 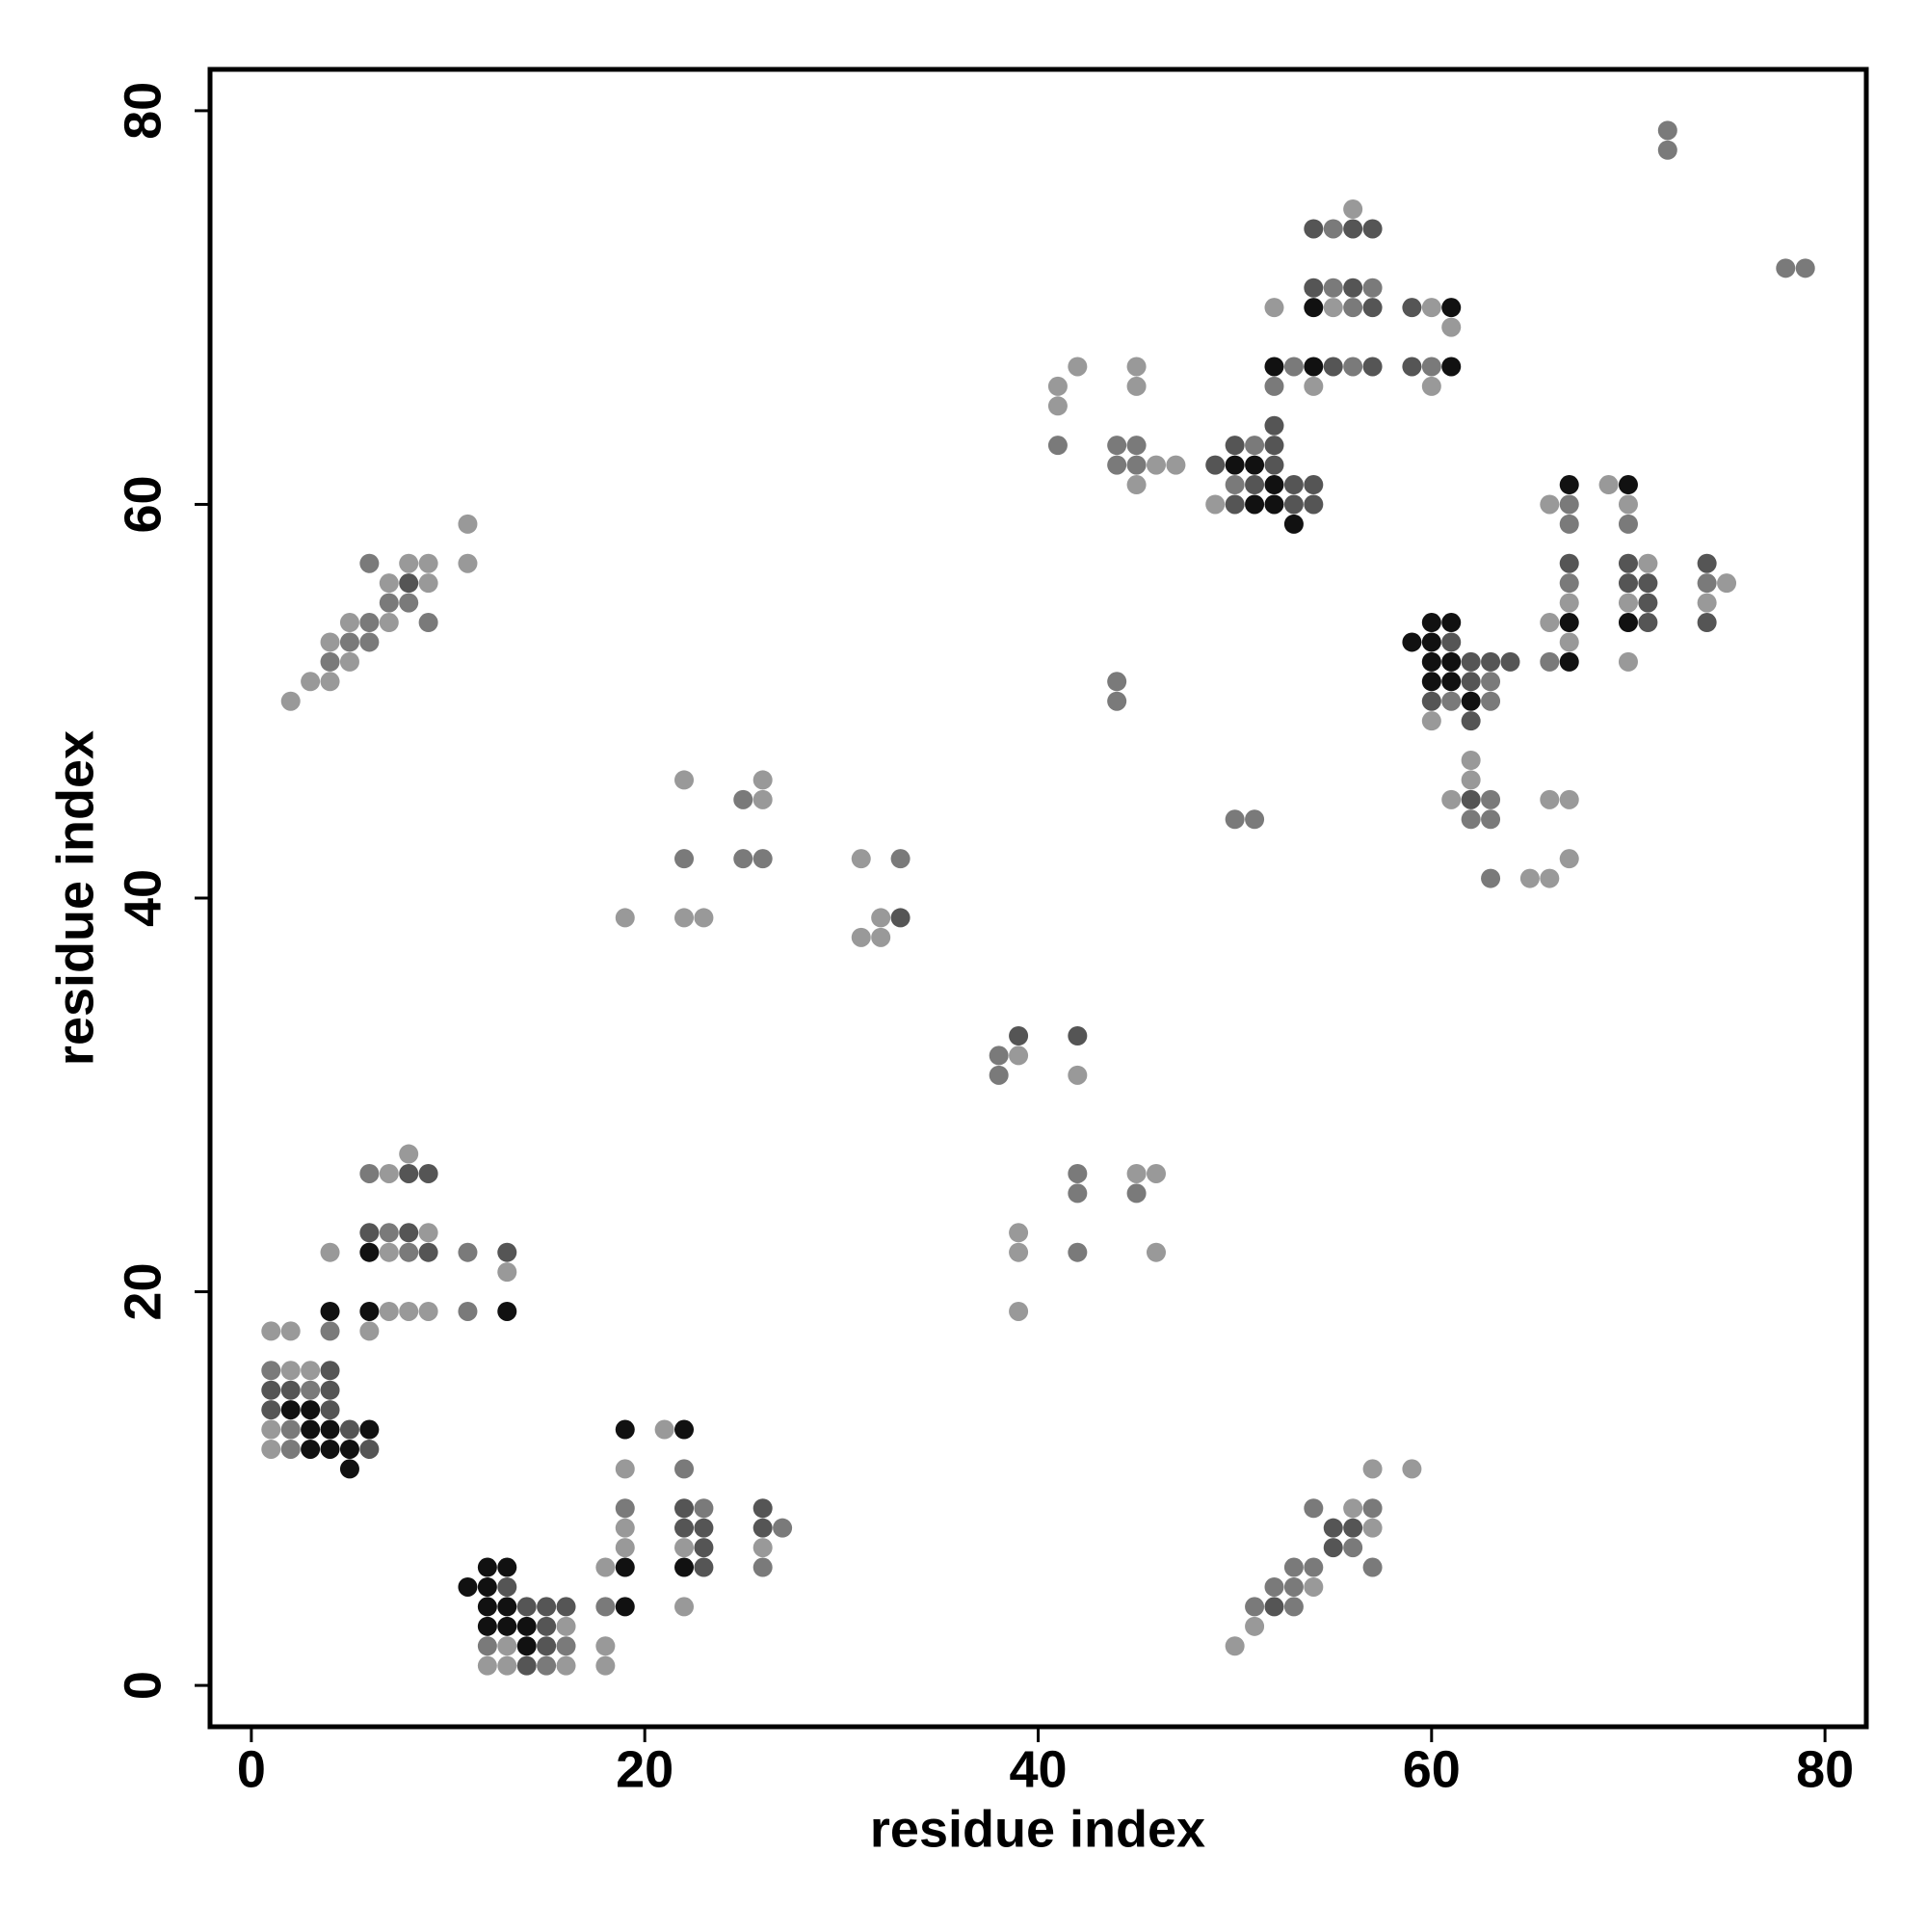 What do you see at coordinates (75, 898) in the screenshot?
I see `y-axis-label: residue index` at bounding box center [75, 898].